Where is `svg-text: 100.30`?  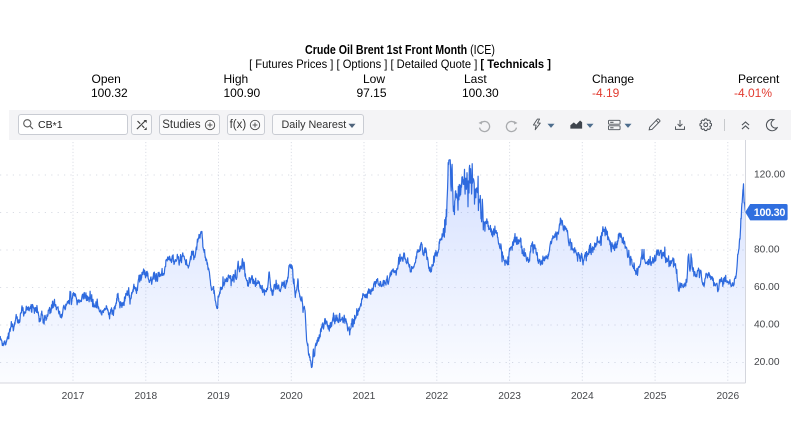 svg-text: 100.30 is located at coordinates (770, 213).